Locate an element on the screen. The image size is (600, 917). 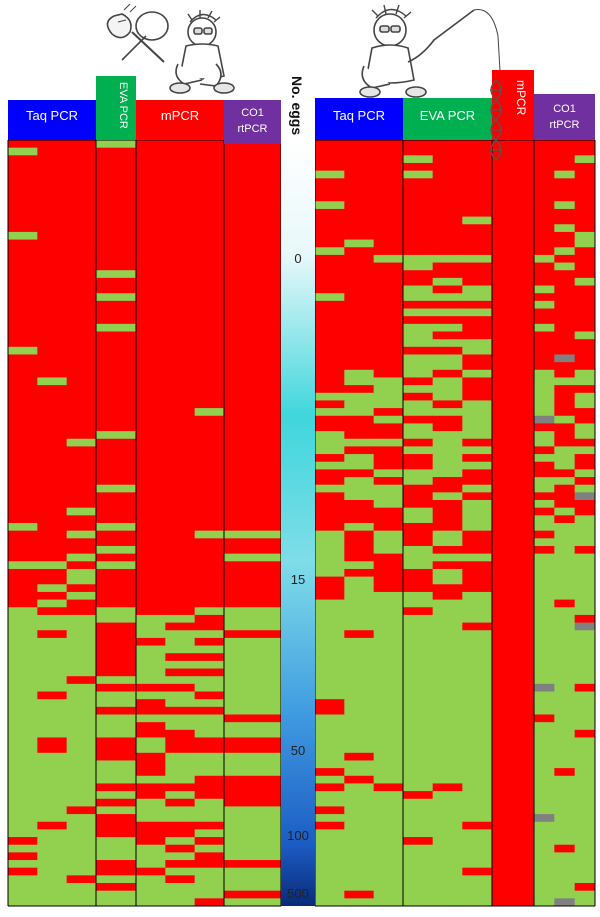
scale-tick-label: 100 is located at coordinates (298, 835).